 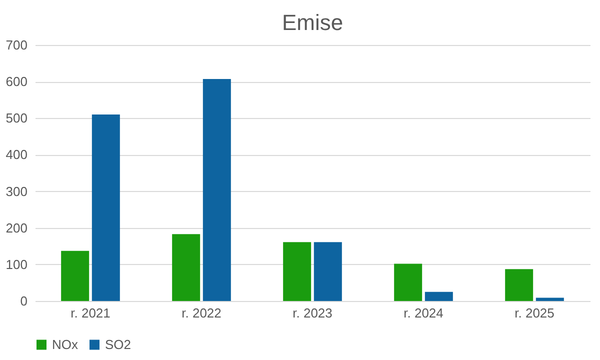 What do you see at coordinates (24, 301) in the screenshot?
I see `y-tick-label: 0` at bounding box center [24, 301].